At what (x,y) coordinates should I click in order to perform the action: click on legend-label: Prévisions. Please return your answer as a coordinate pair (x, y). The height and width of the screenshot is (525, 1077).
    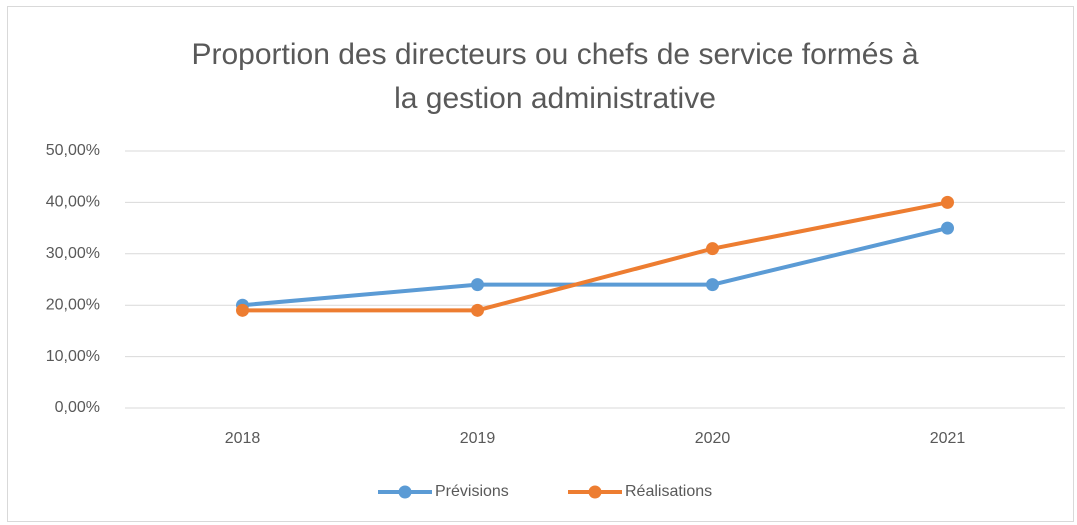
    Looking at the image, I should click on (472, 491).